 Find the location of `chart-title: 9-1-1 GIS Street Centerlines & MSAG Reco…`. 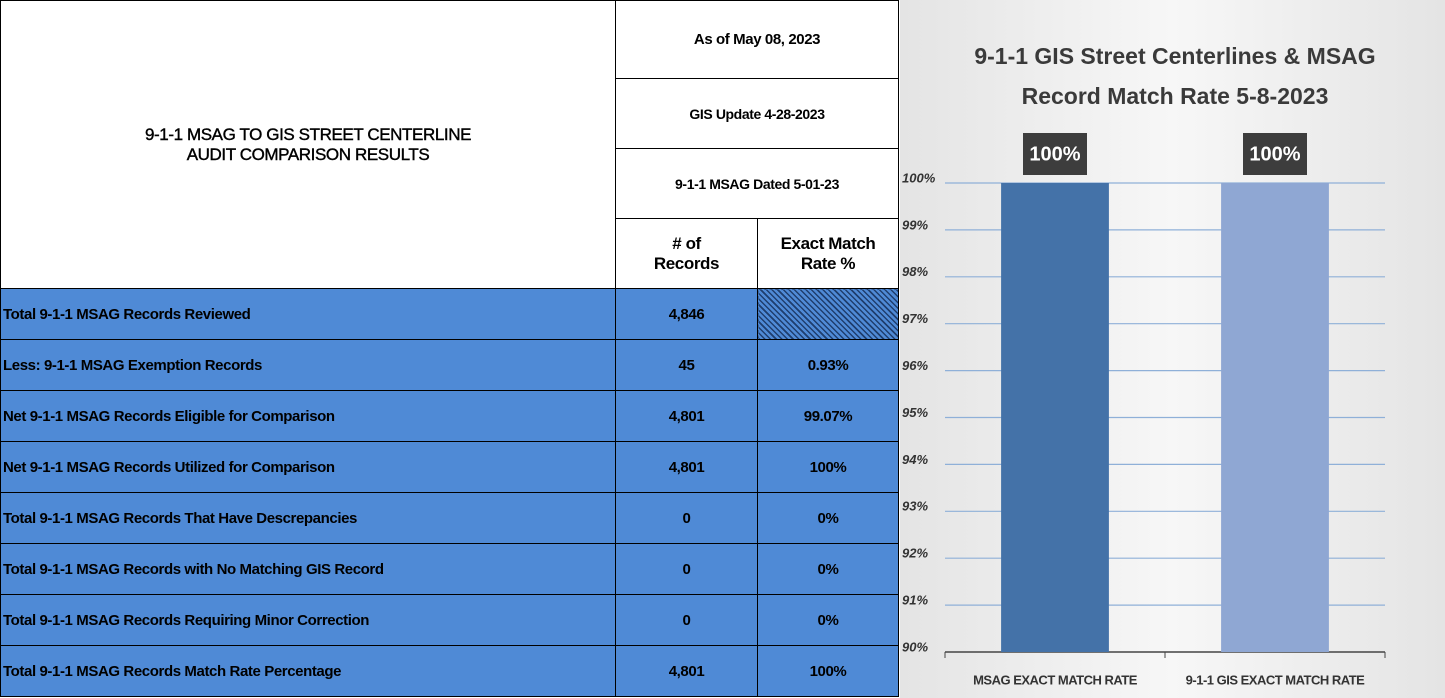

chart-title: 9-1-1 GIS Street Centerlines & MSAG Reco… is located at coordinates (1175, 76).